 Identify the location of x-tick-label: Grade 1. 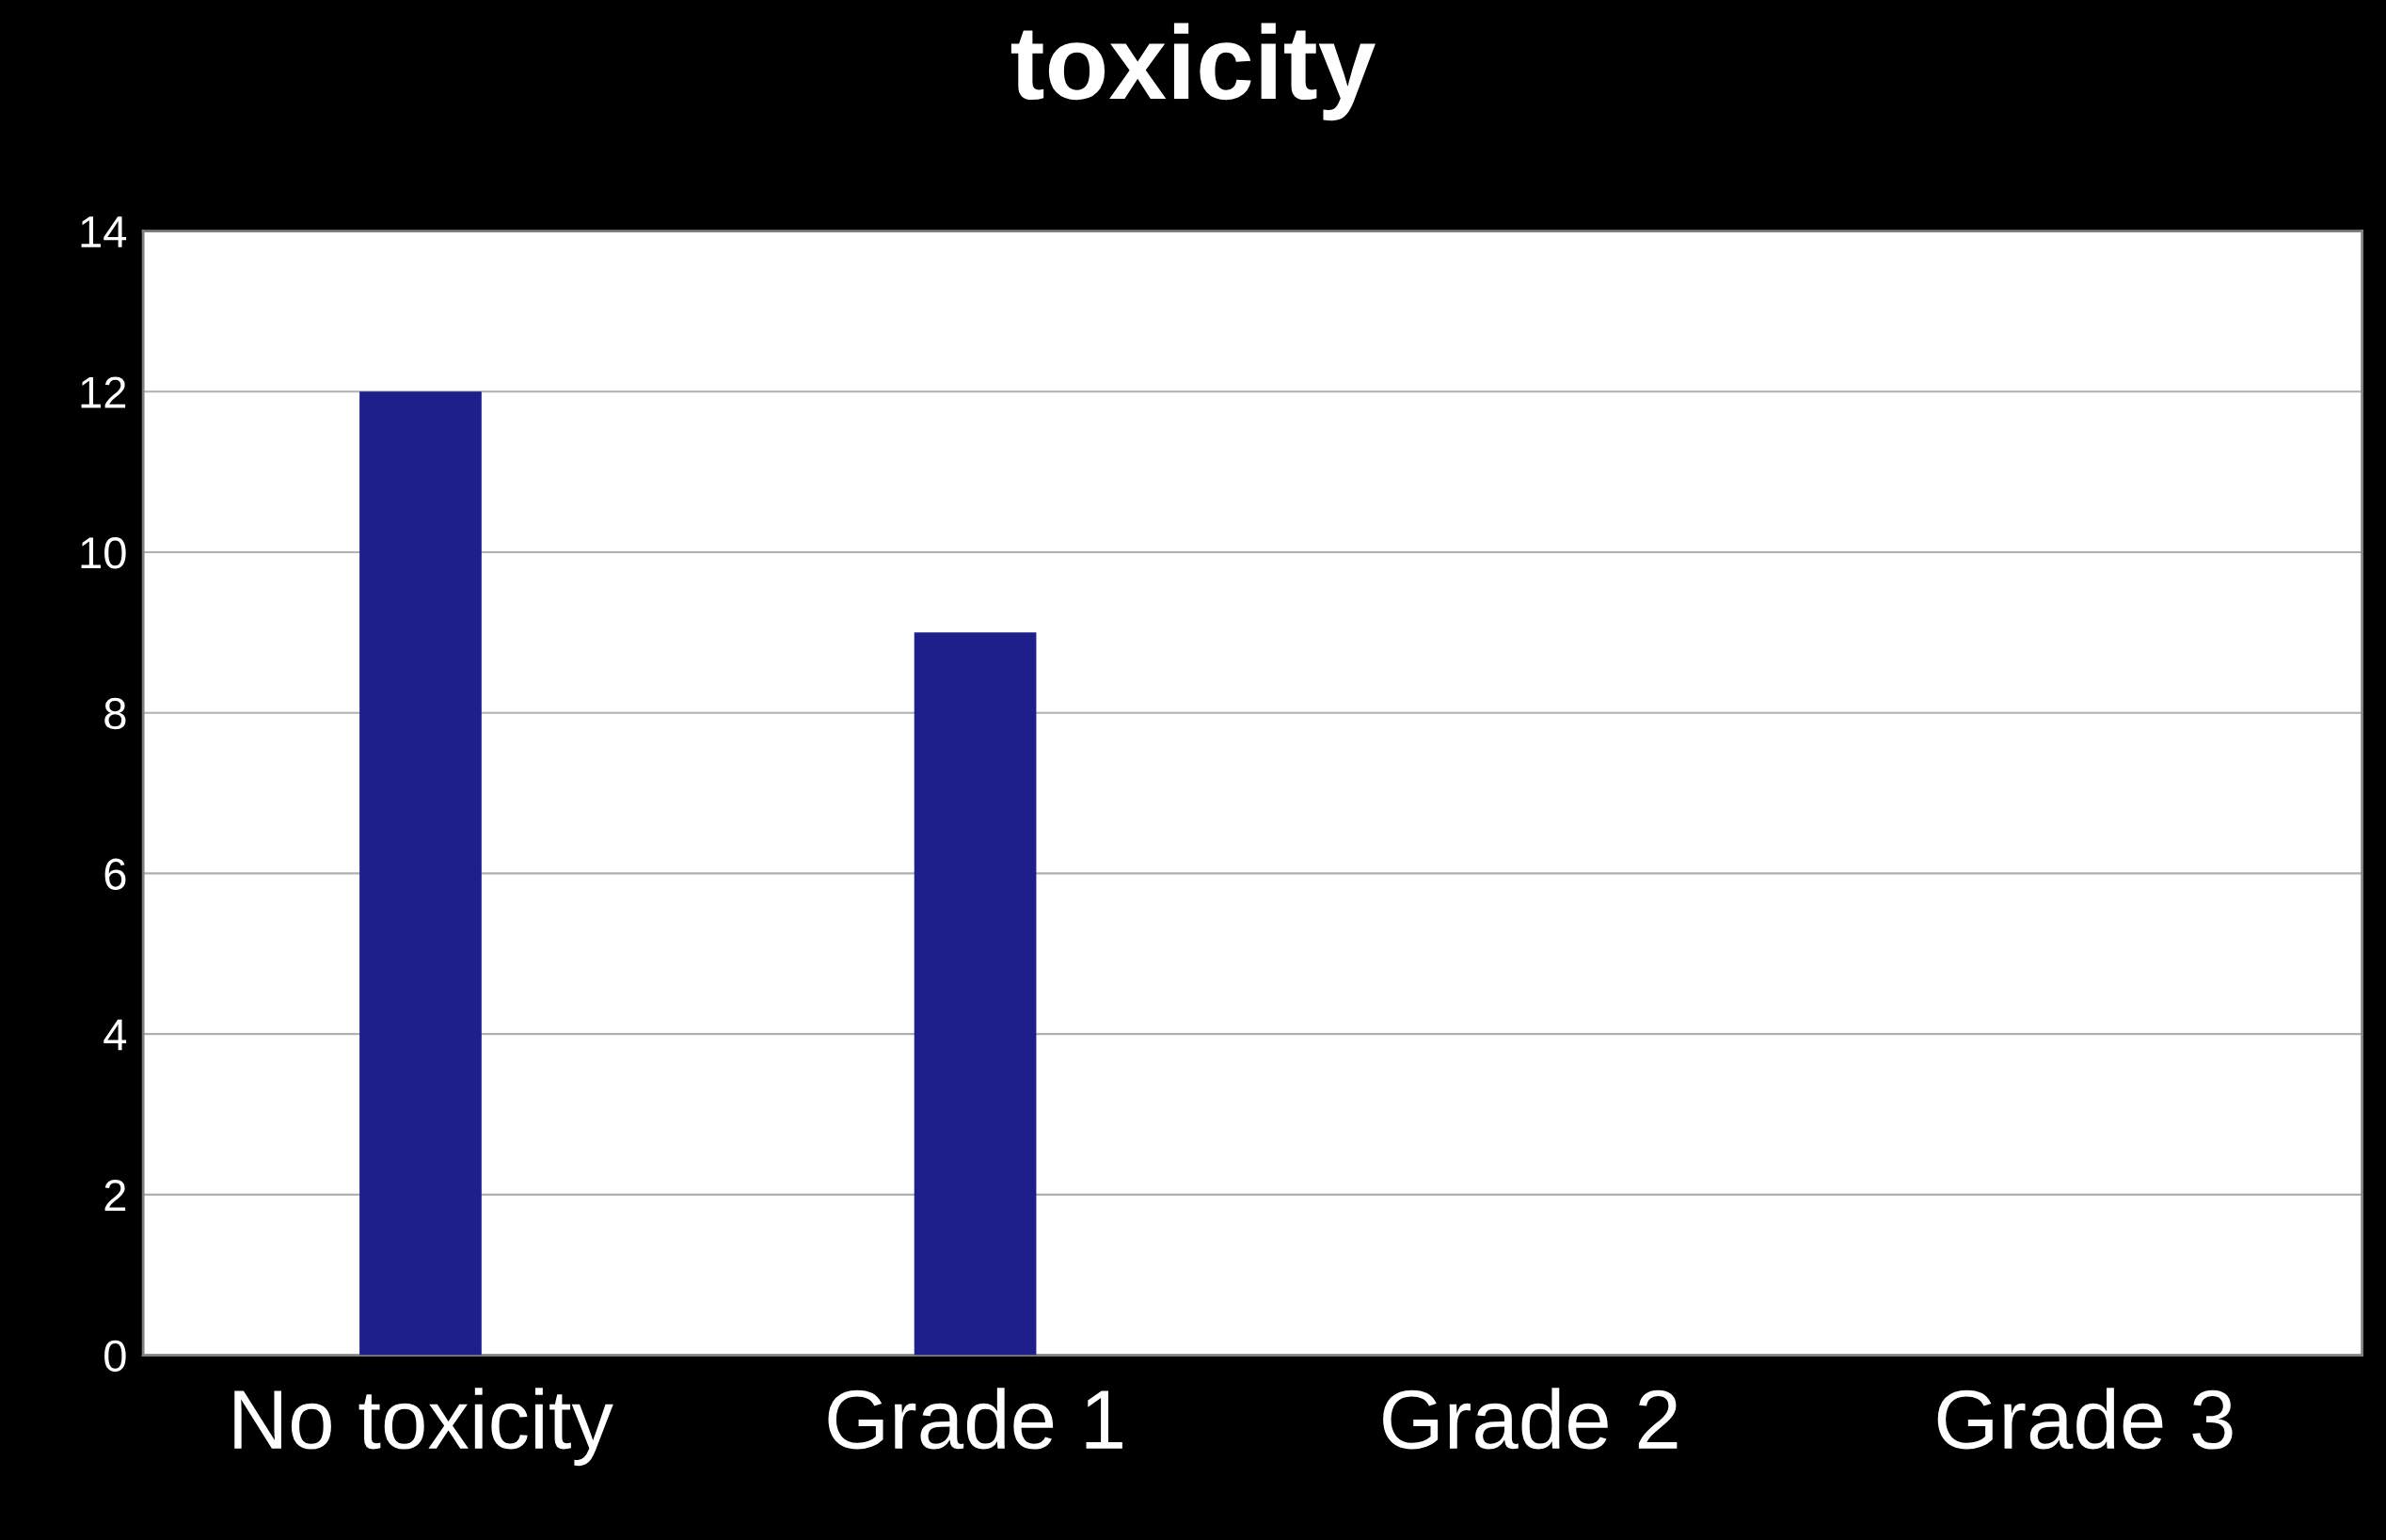
(975, 1419).